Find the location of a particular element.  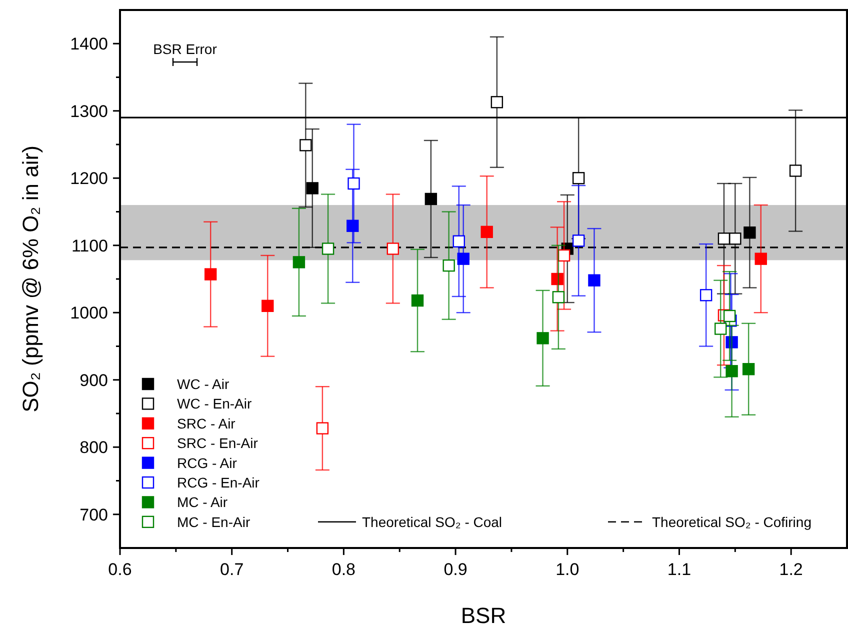

legend-label: Theoretical SO₂ - Cofiring is located at coordinates (732, 522).